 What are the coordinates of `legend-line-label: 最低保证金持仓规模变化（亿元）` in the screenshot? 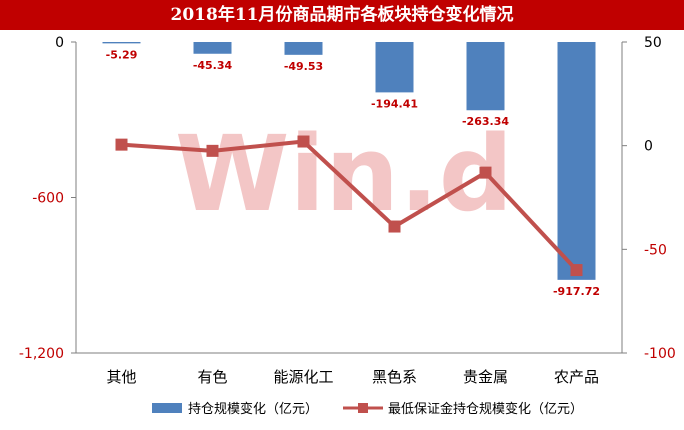 It's located at (485, 409).